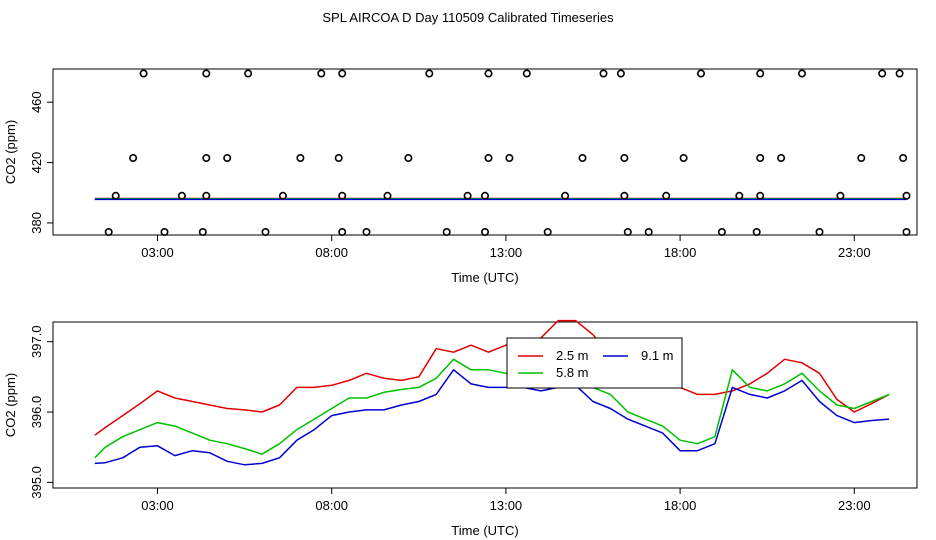 The image size is (936, 540). What do you see at coordinates (500, 199) in the screenshot?
I see `top-series-lines` at bounding box center [500, 199].